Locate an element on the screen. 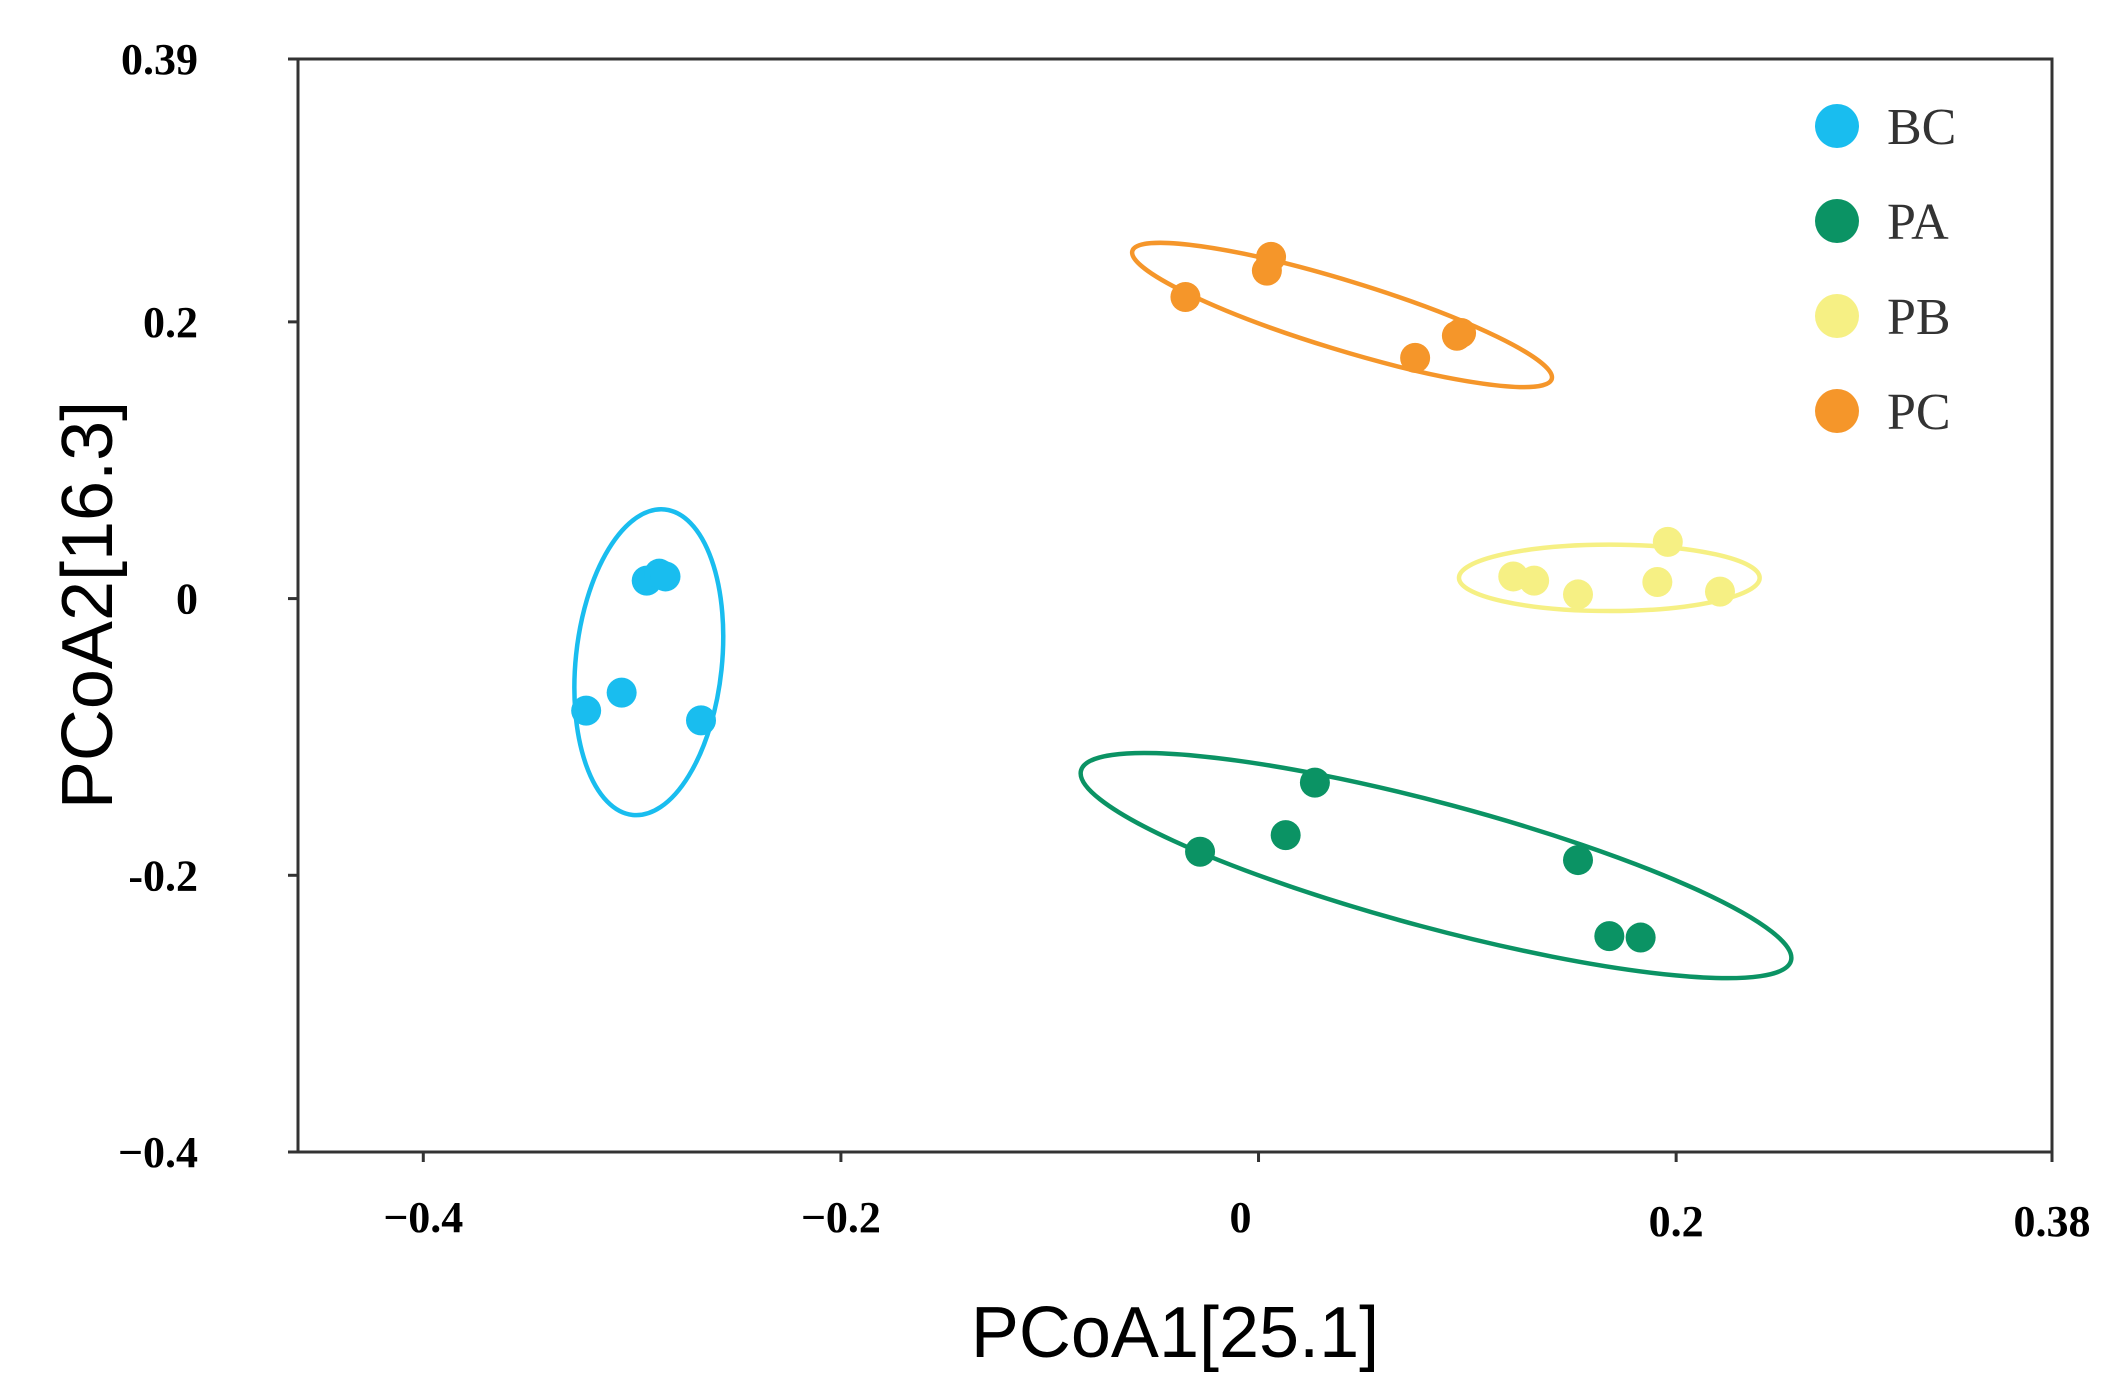 This screenshot has height=1394, width=2103. ellipse-pb is located at coordinates (1609, 578).